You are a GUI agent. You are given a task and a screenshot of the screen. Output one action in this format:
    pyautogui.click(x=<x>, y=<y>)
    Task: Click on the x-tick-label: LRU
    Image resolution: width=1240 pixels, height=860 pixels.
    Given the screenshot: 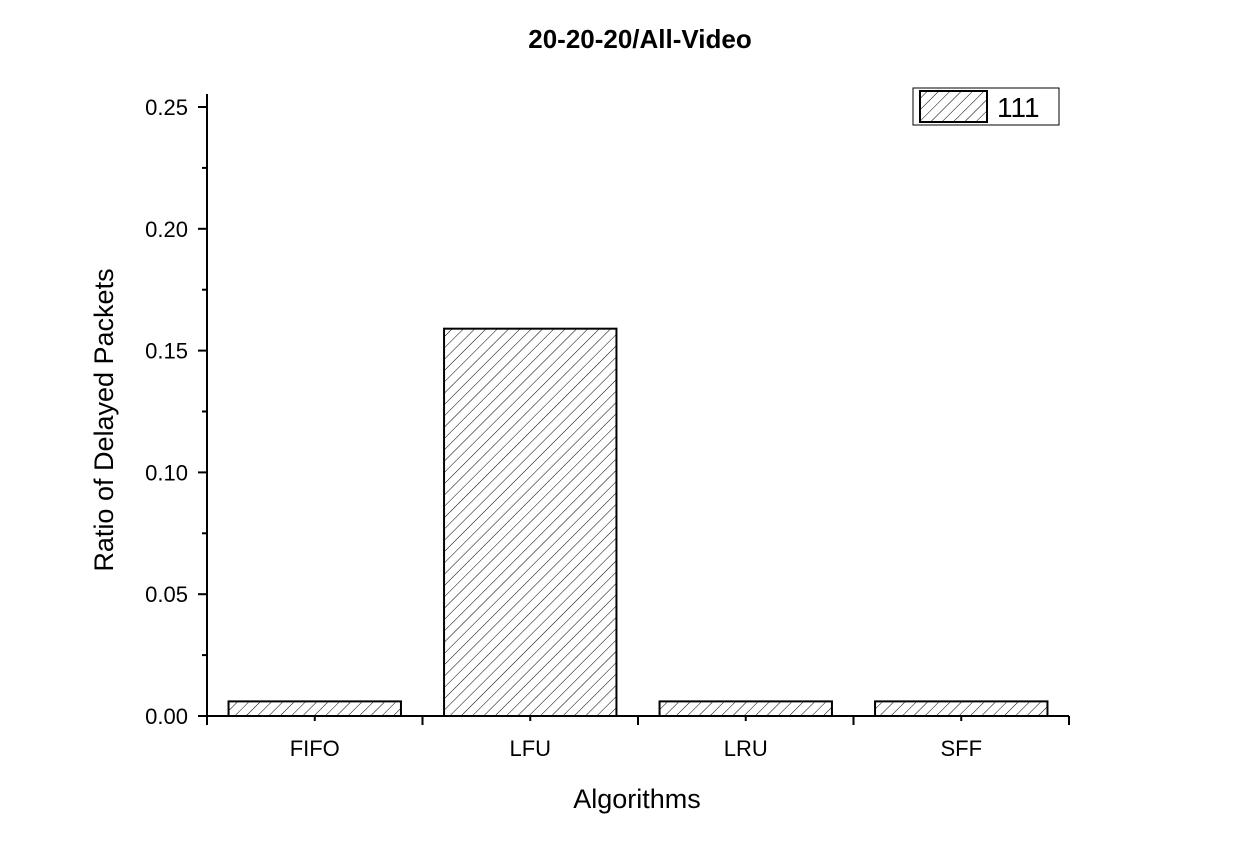 What is the action you would take?
    pyautogui.click(x=746, y=748)
    